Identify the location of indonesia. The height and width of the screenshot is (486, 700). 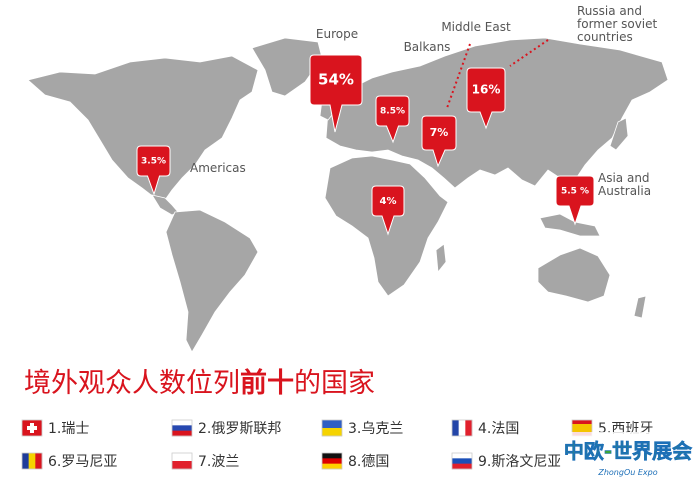
(570, 225).